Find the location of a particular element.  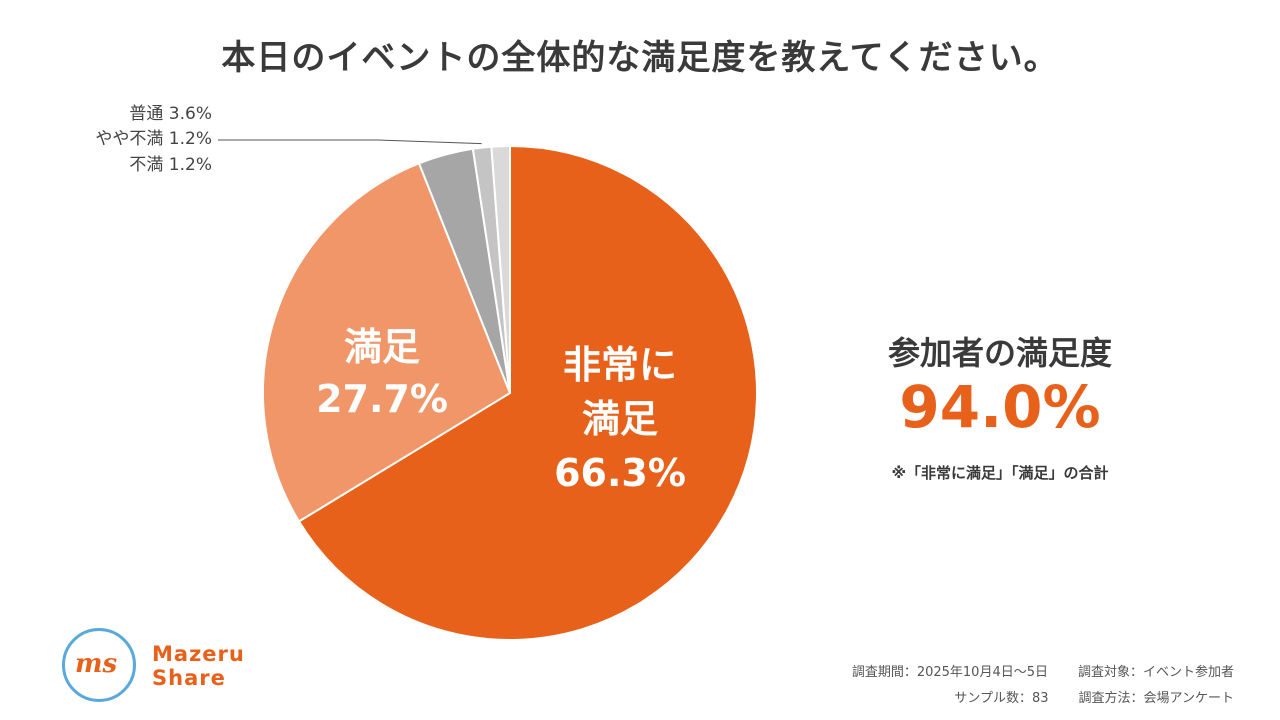

mazeru-share-logo: ms Mazeru Share is located at coordinates (157, 668).